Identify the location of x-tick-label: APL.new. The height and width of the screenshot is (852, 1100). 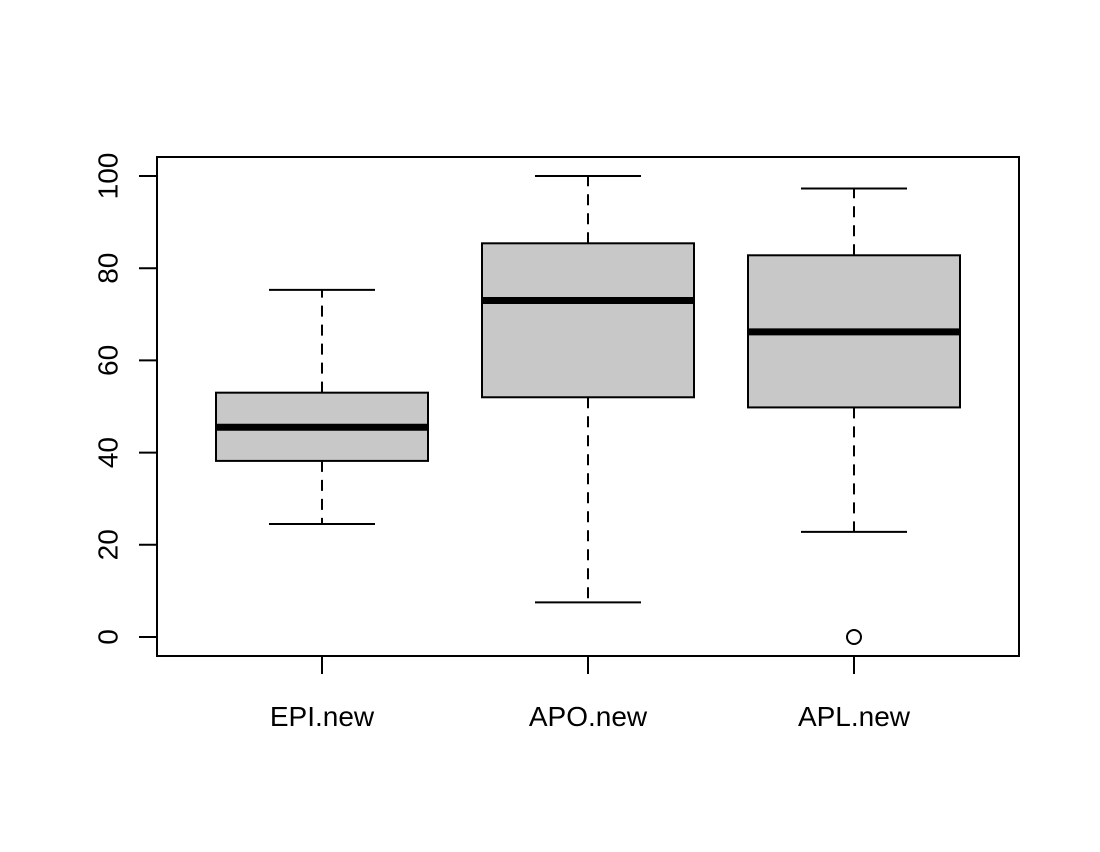
(854, 716).